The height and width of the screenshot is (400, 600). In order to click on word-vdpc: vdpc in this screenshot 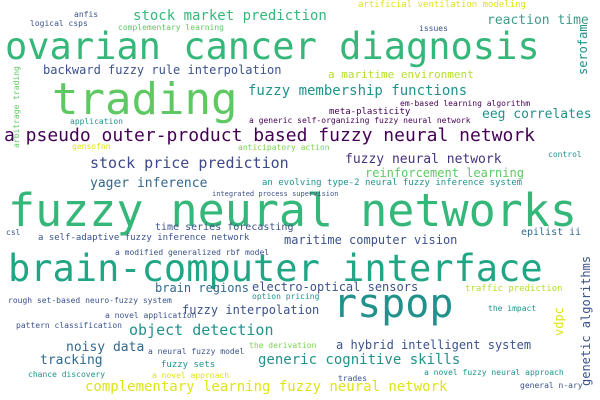, I will do `click(559, 321)`.